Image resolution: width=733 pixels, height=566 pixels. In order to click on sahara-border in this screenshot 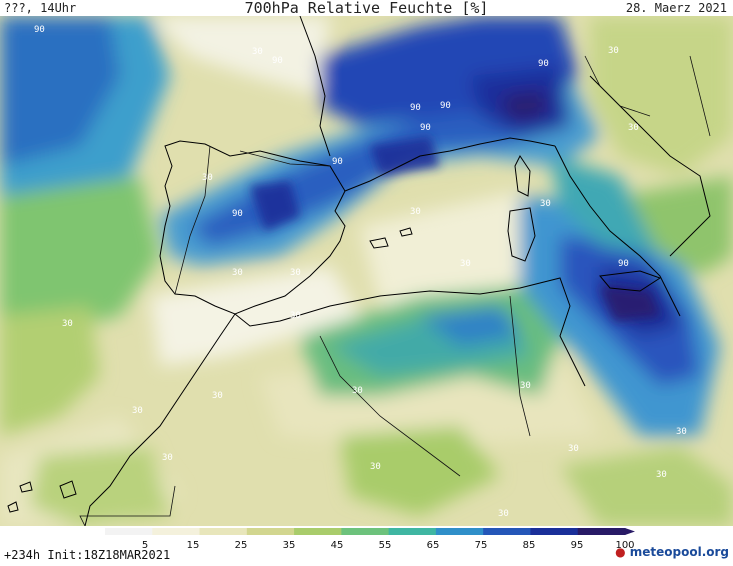, I will do `click(127, 505)`.